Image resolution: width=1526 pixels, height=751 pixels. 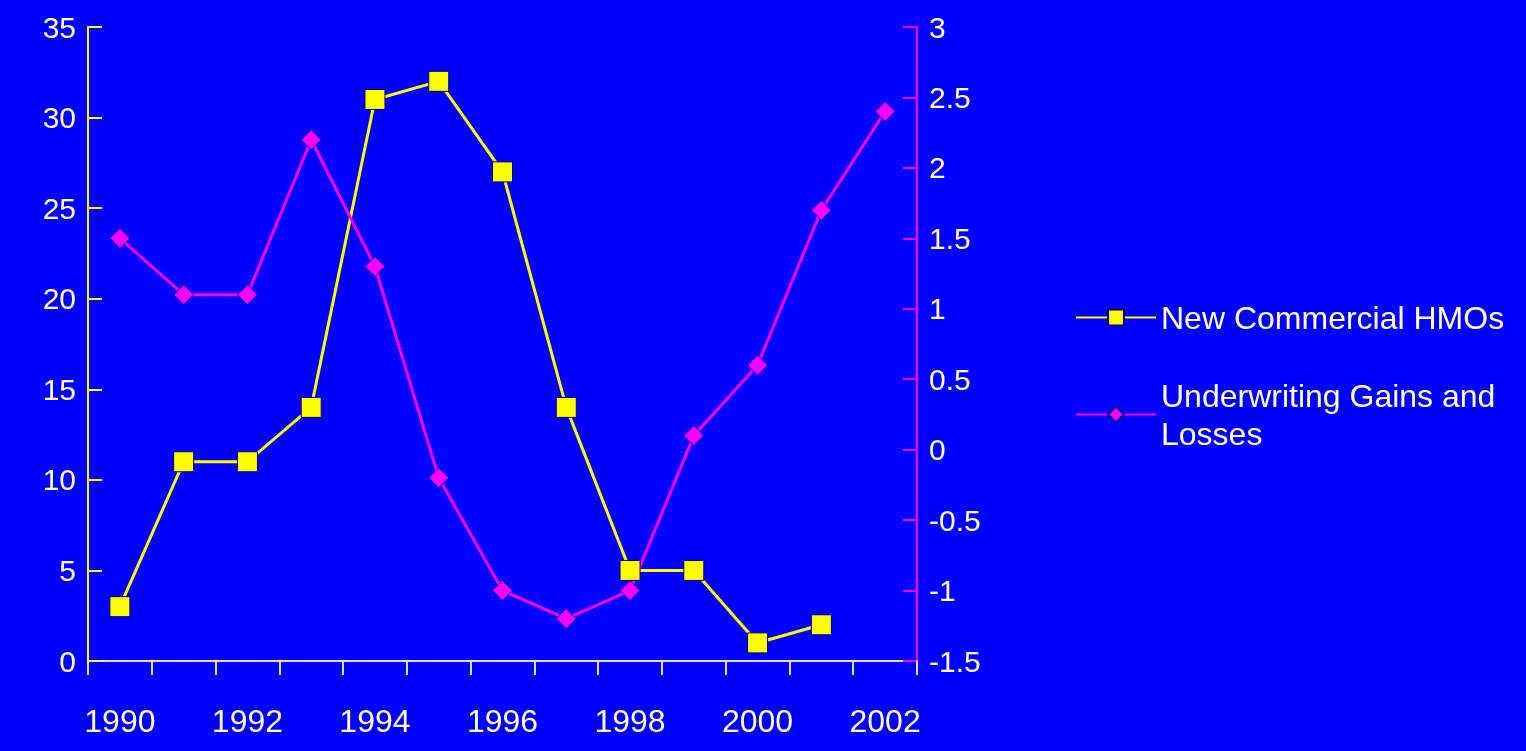 What do you see at coordinates (630, 721) in the screenshot?
I see `x-tick-label: 1998` at bounding box center [630, 721].